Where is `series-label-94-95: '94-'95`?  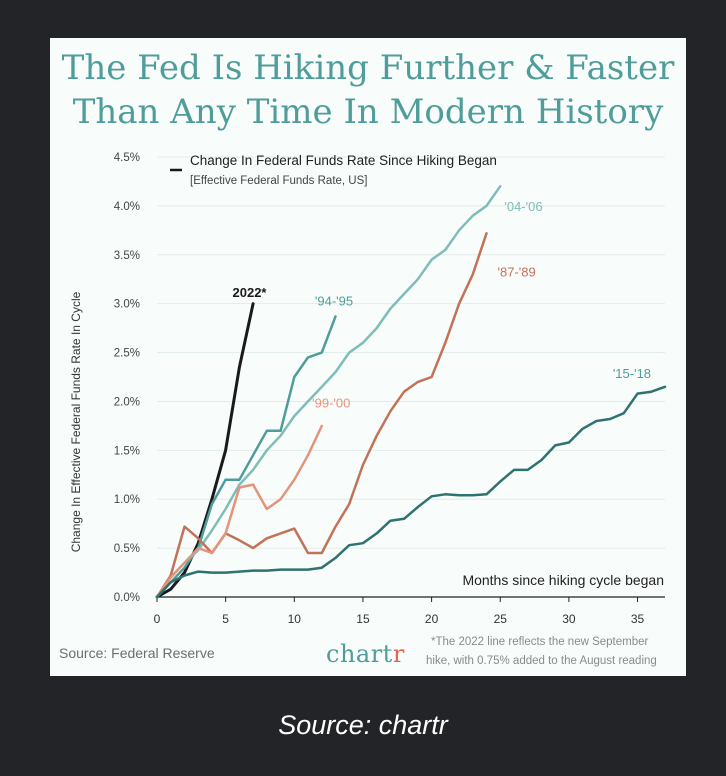 series-label-94-95: '94-'95 is located at coordinates (334, 301).